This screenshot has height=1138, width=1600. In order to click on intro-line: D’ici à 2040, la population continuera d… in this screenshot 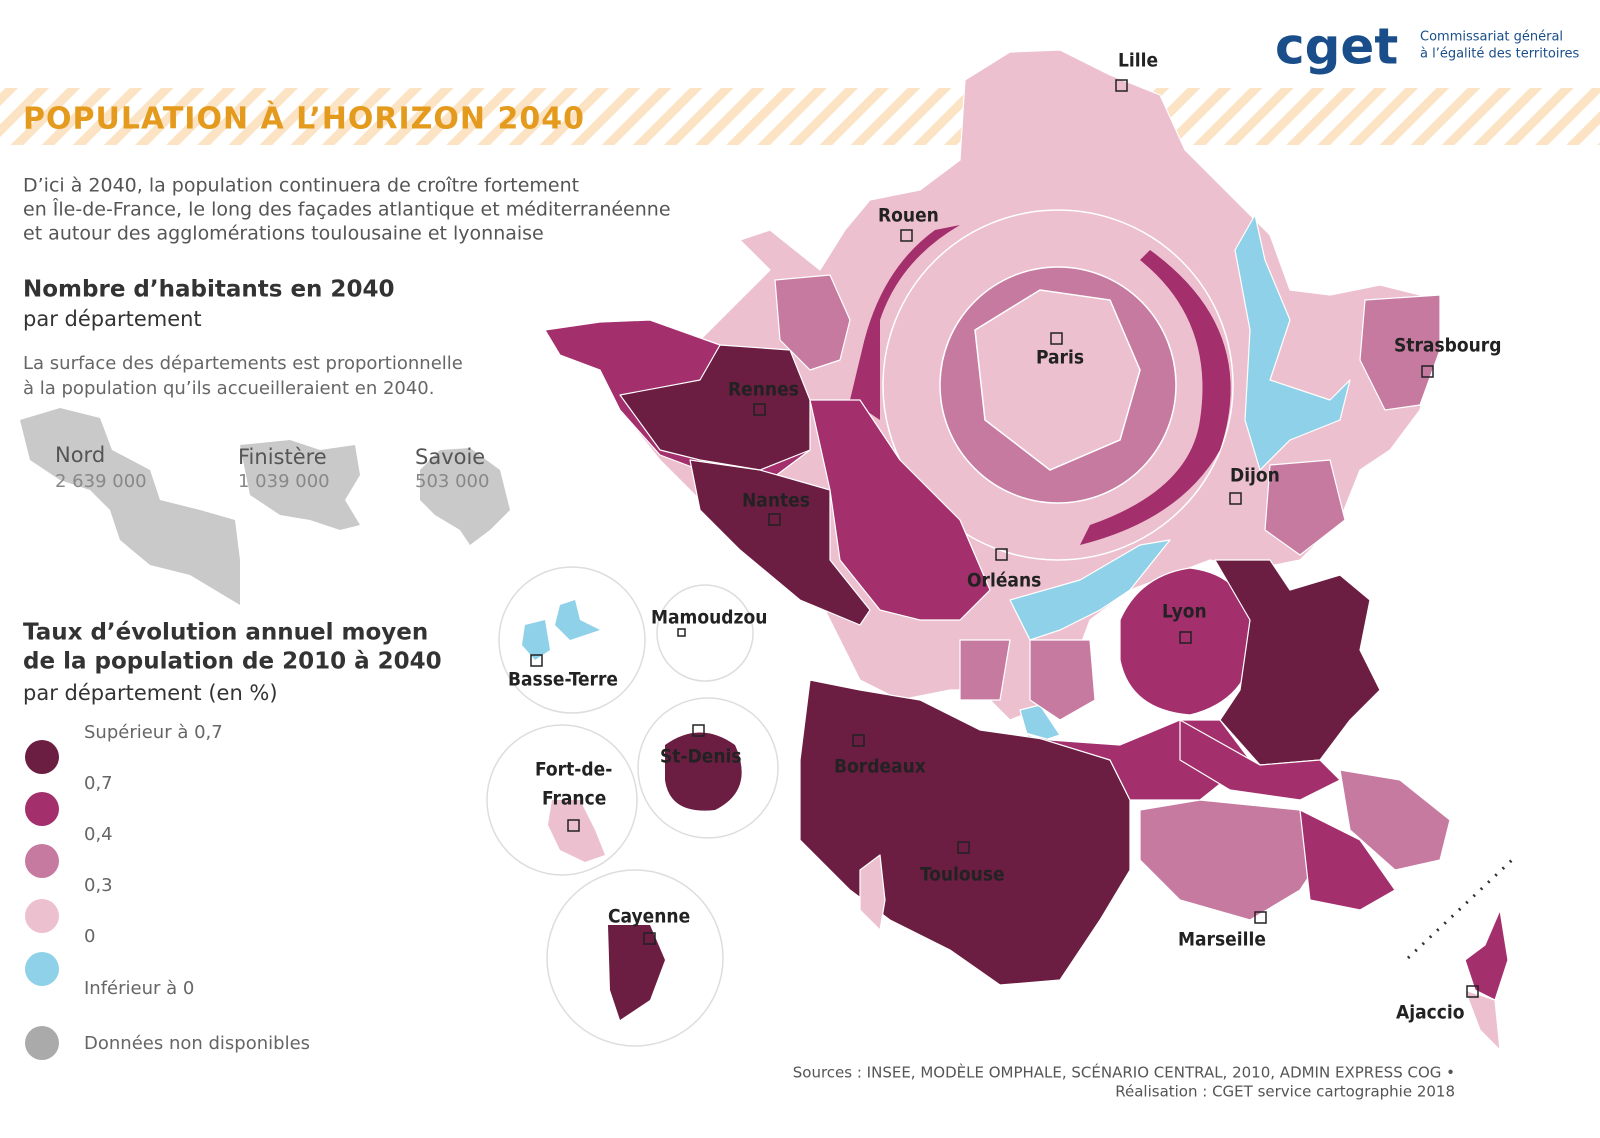, I will do `click(301, 186)`.